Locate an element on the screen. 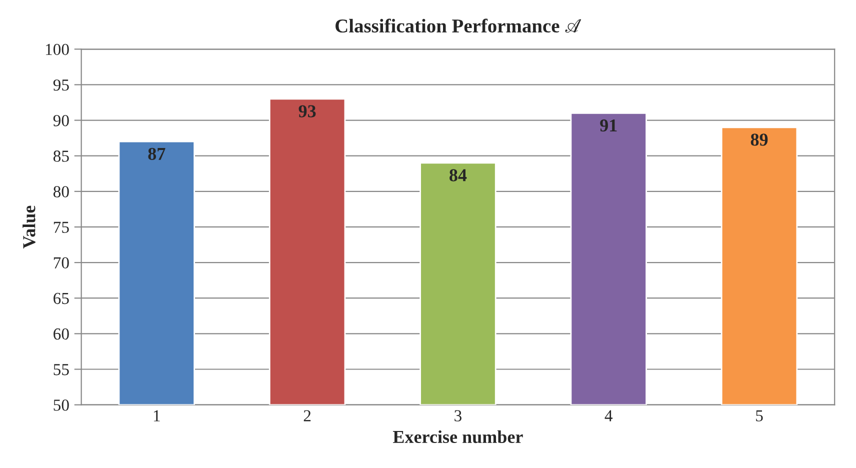  y-tick-label: 90 is located at coordinates (61, 120).